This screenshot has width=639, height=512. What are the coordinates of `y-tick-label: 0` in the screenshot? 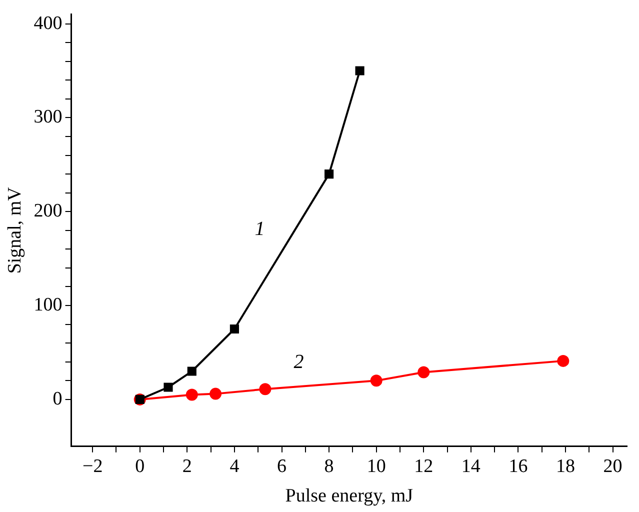 It's located at (57, 399).